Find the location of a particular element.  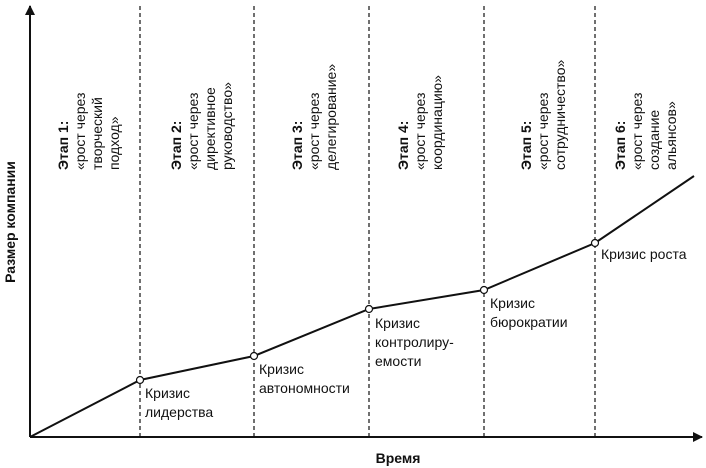

crisis-line: Кризис роста is located at coordinates (644, 254).